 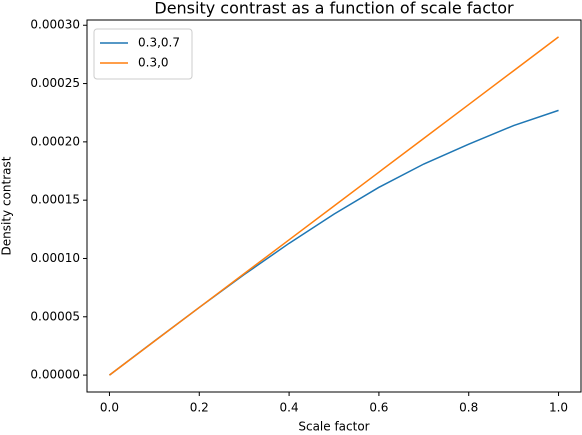 What do you see at coordinates (143, 54) in the screenshot?
I see `legend-box` at bounding box center [143, 54].